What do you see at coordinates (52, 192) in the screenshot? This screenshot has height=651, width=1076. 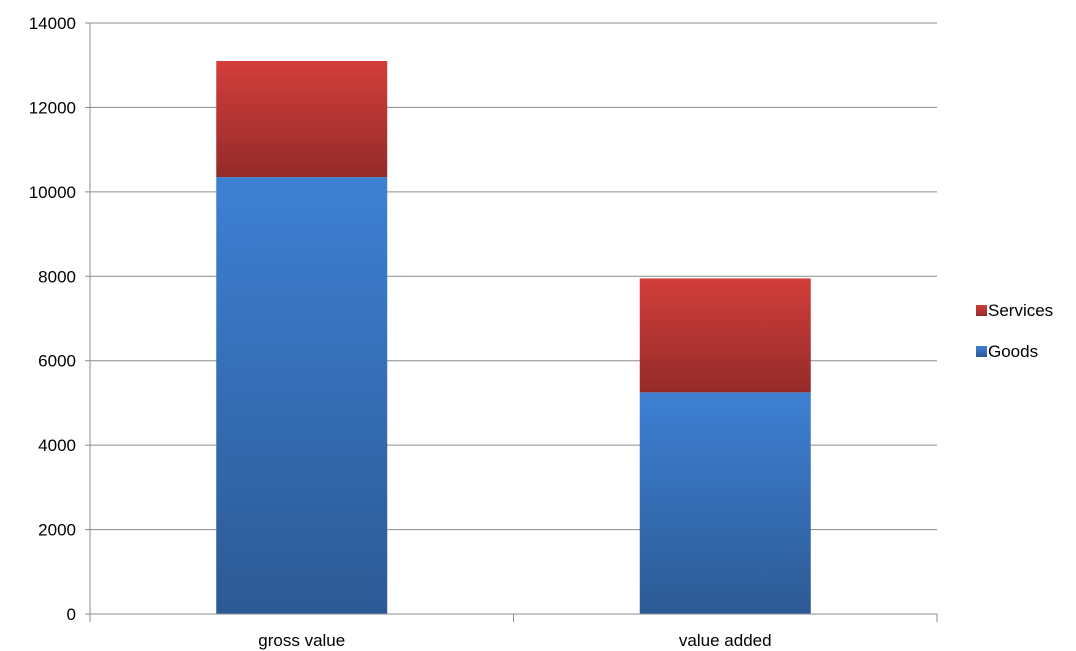 I see `y-tick-label: 10000` at bounding box center [52, 192].